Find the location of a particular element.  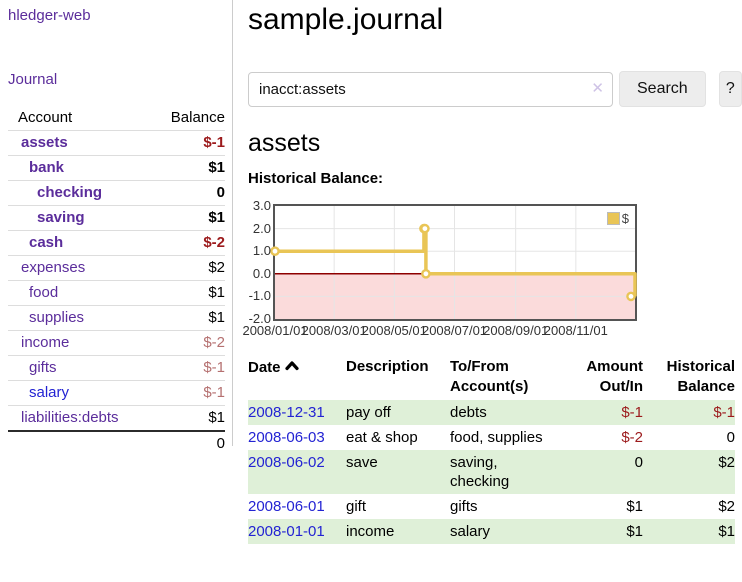

chart-title: Historical Balance: is located at coordinates (316, 178).